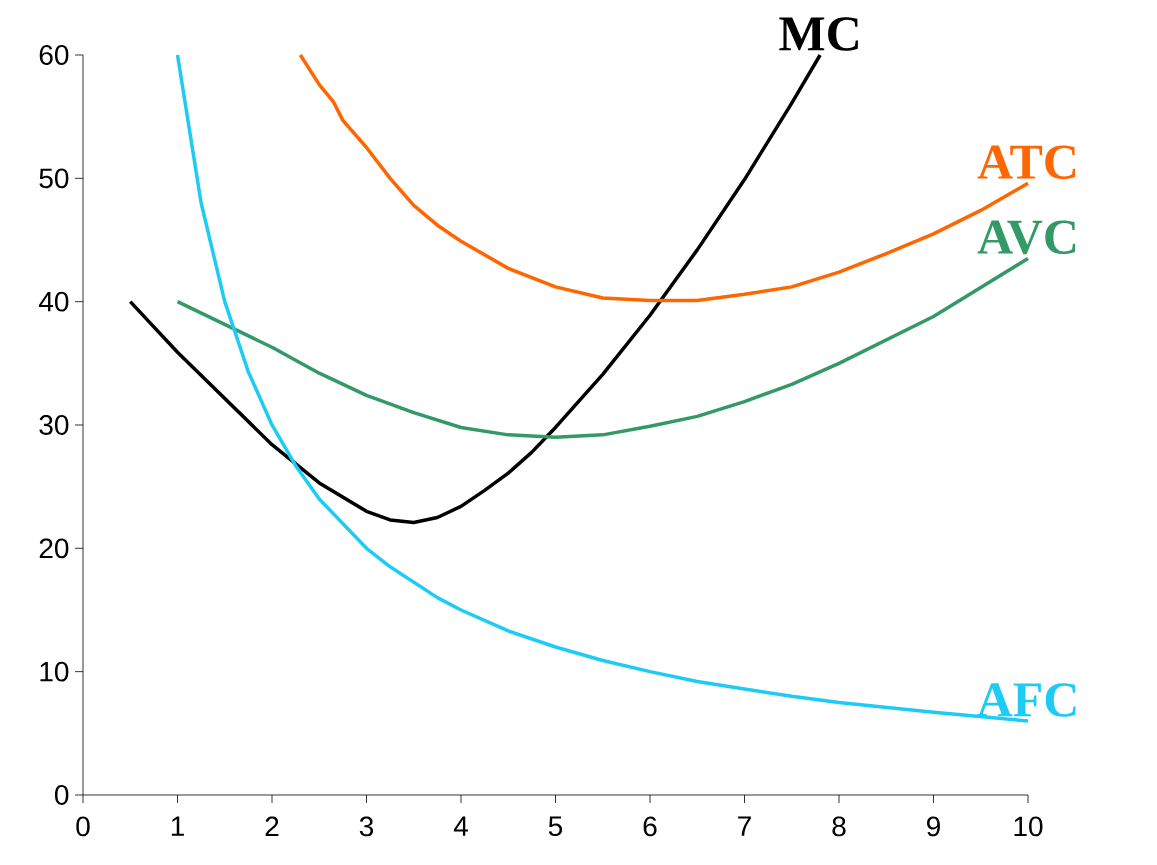 This screenshot has height=865, width=1157. What do you see at coordinates (460, 826) in the screenshot?
I see `x-tick-label: 4` at bounding box center [460, 826].